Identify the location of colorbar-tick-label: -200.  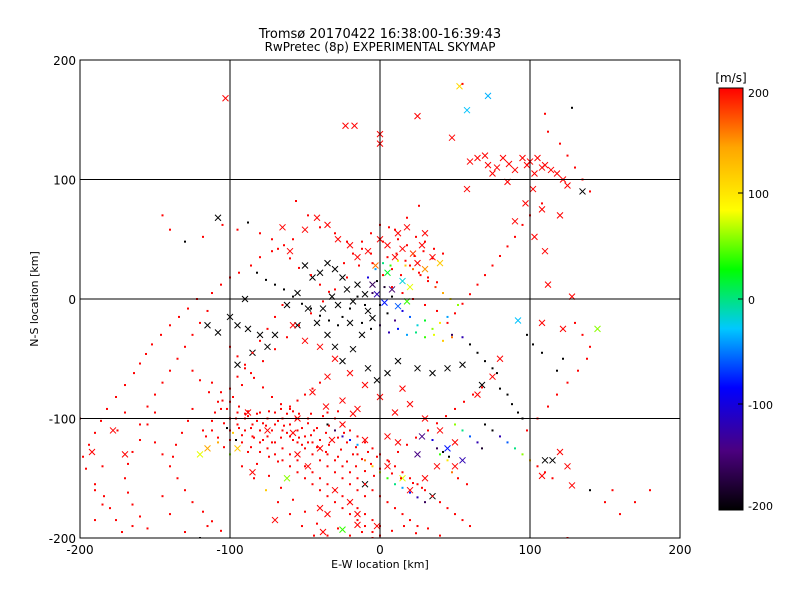
(760, 506).